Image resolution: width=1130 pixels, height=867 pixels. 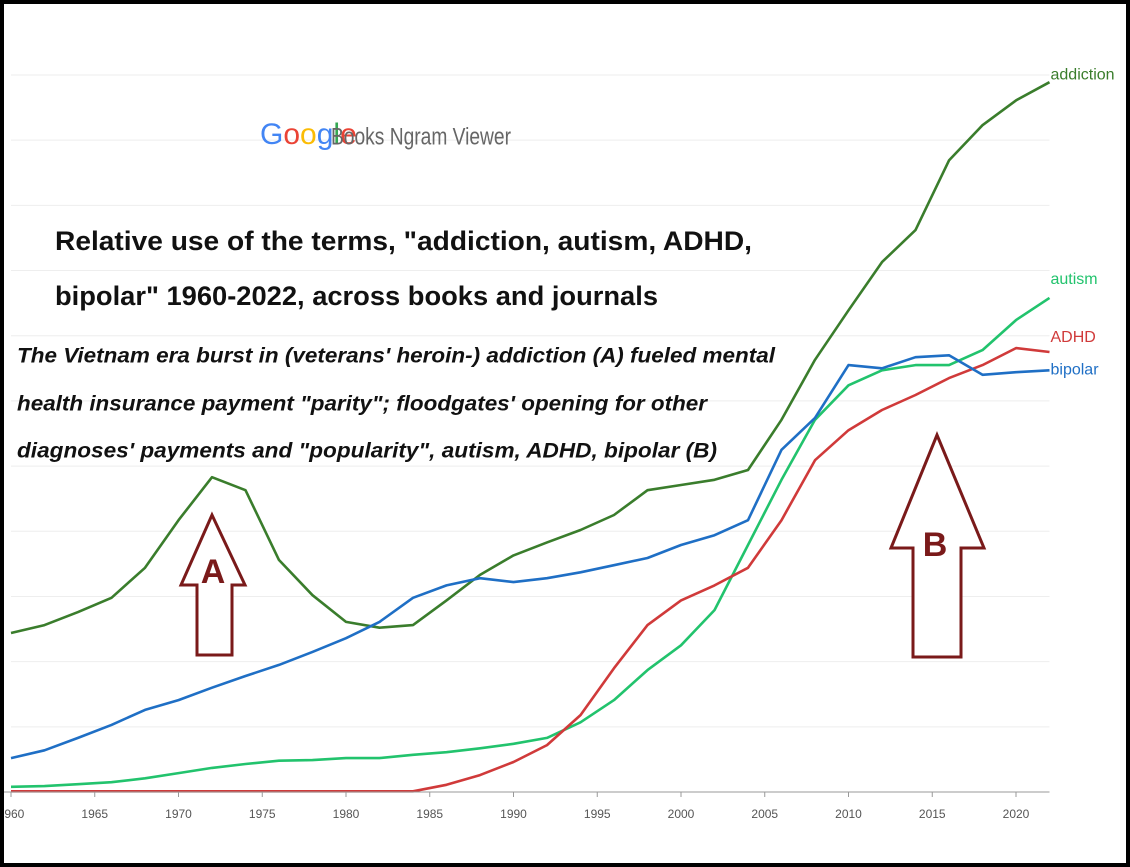 What do you see at coordinates (308, 134) in the screenshot?
I see `logo-google: Google` at bounding box center [308, 134].